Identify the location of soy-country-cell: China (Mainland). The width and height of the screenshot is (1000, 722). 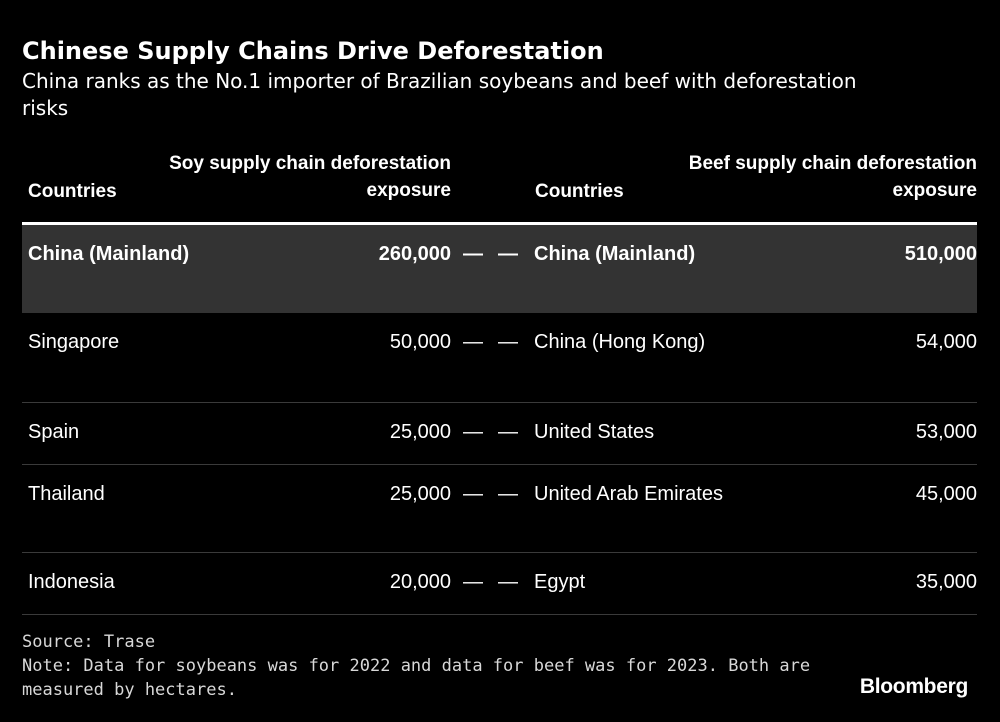
(109, 254).